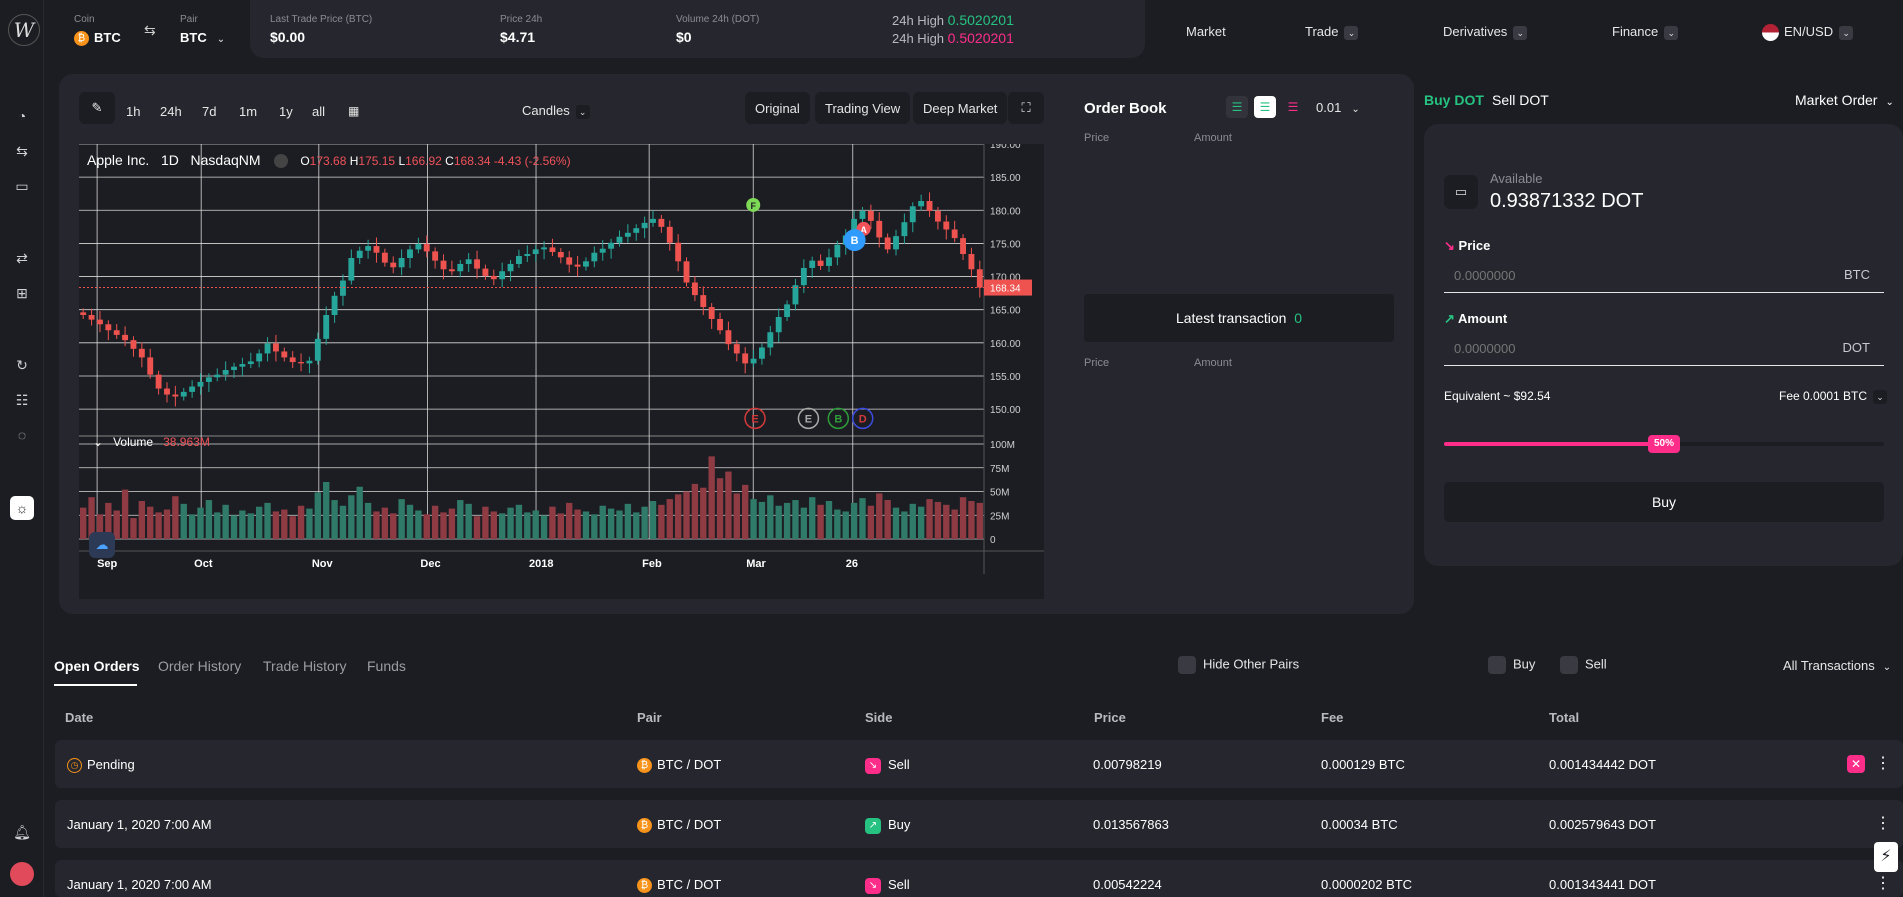  Describe the element at coordinates (1520, 100) in the screenshot. I see `sell-dot-tab: Sell DOT` at that location.